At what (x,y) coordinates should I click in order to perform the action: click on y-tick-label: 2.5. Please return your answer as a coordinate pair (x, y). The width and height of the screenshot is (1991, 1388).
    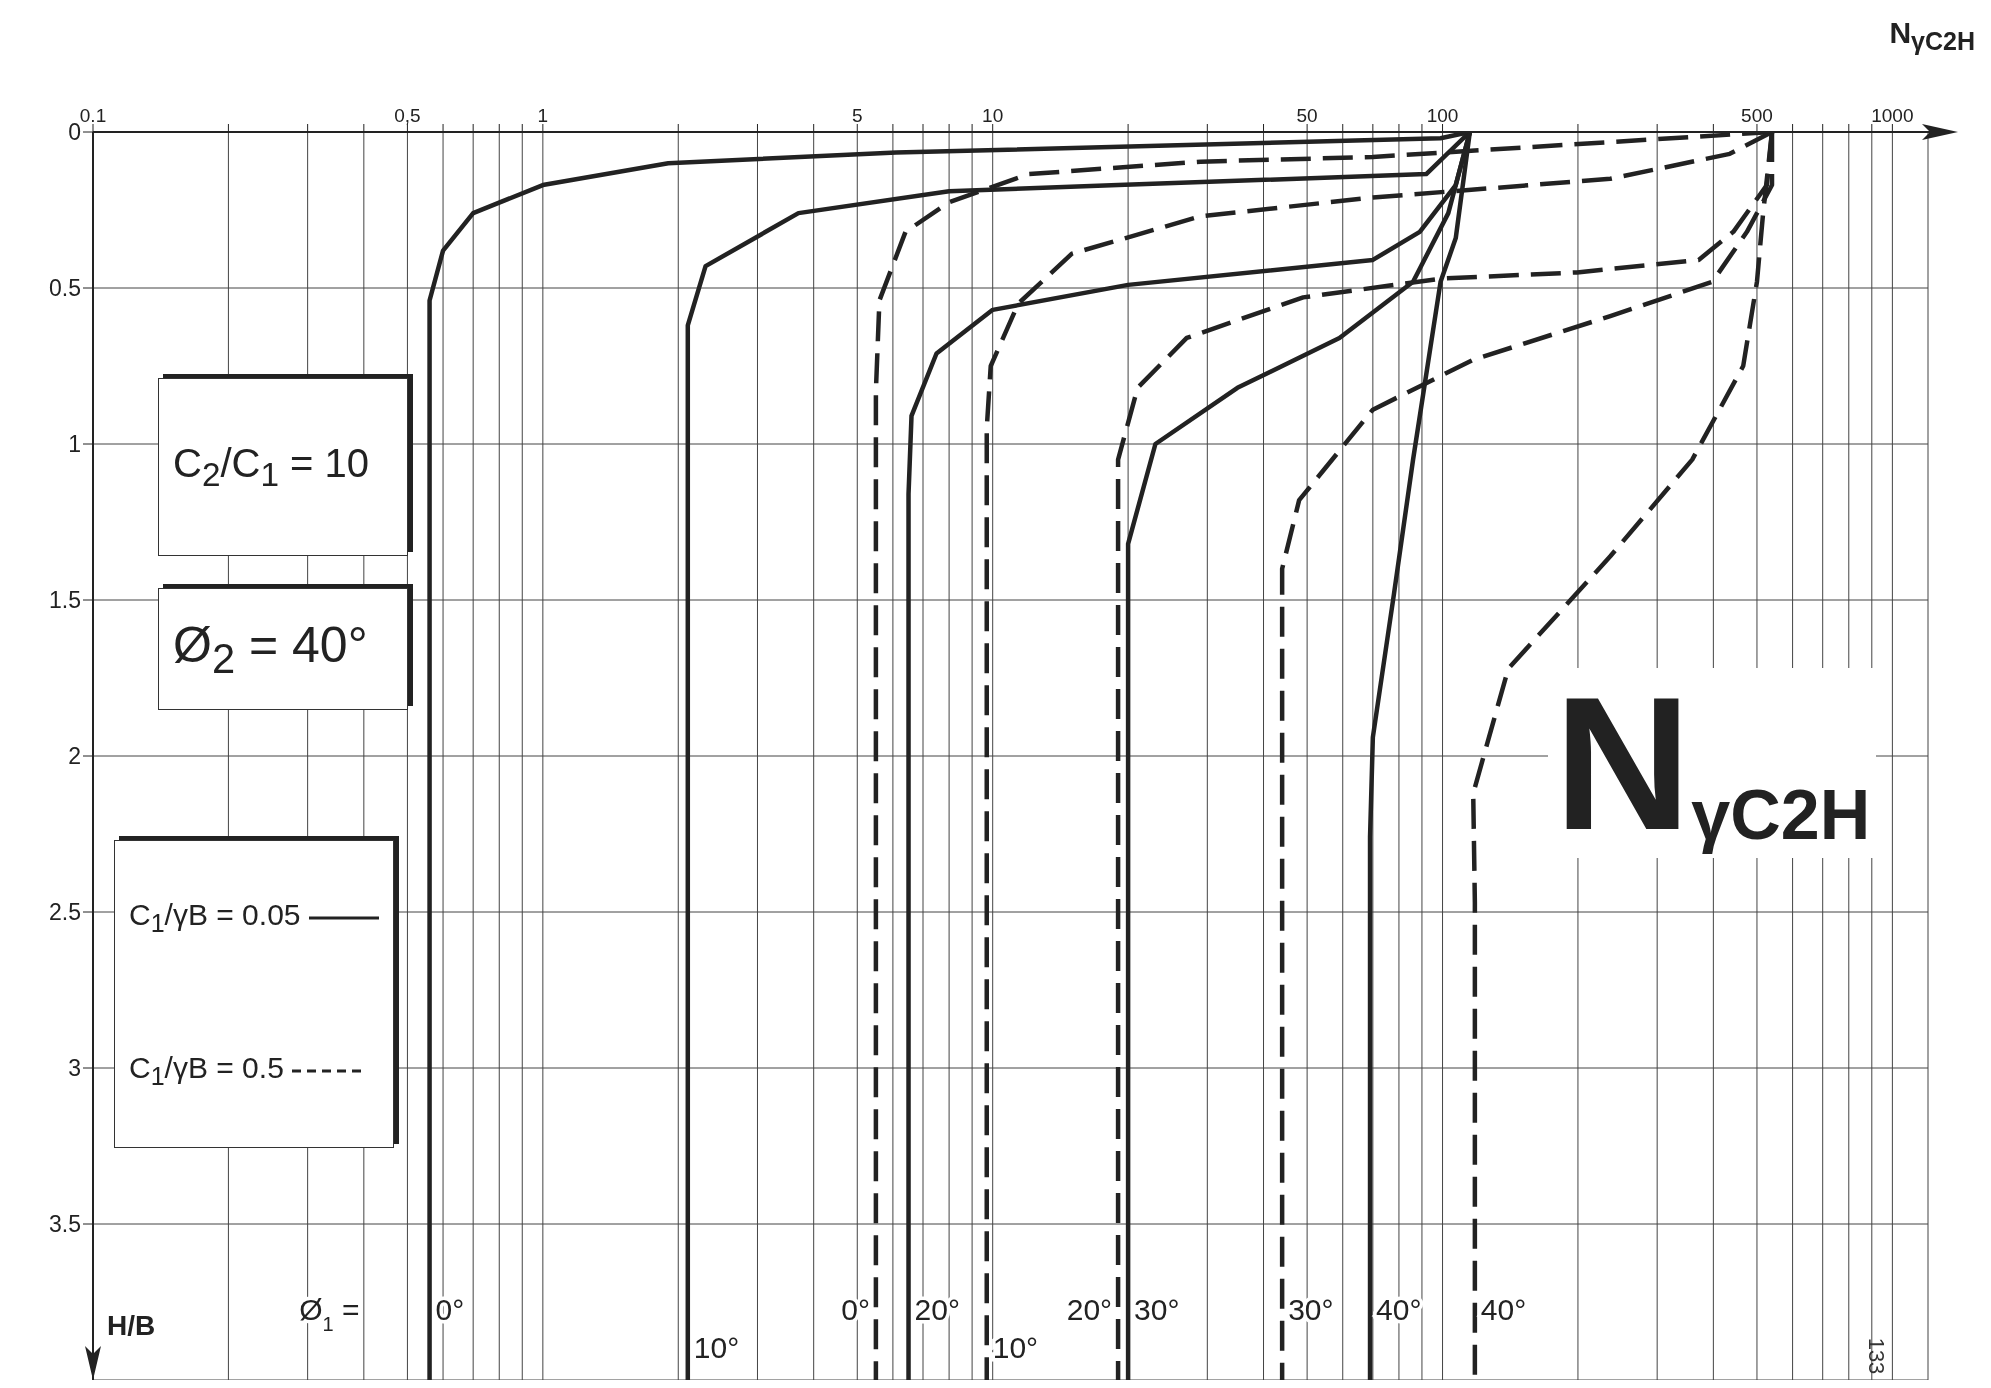
    Looking at the image, I should click on (65, 912).